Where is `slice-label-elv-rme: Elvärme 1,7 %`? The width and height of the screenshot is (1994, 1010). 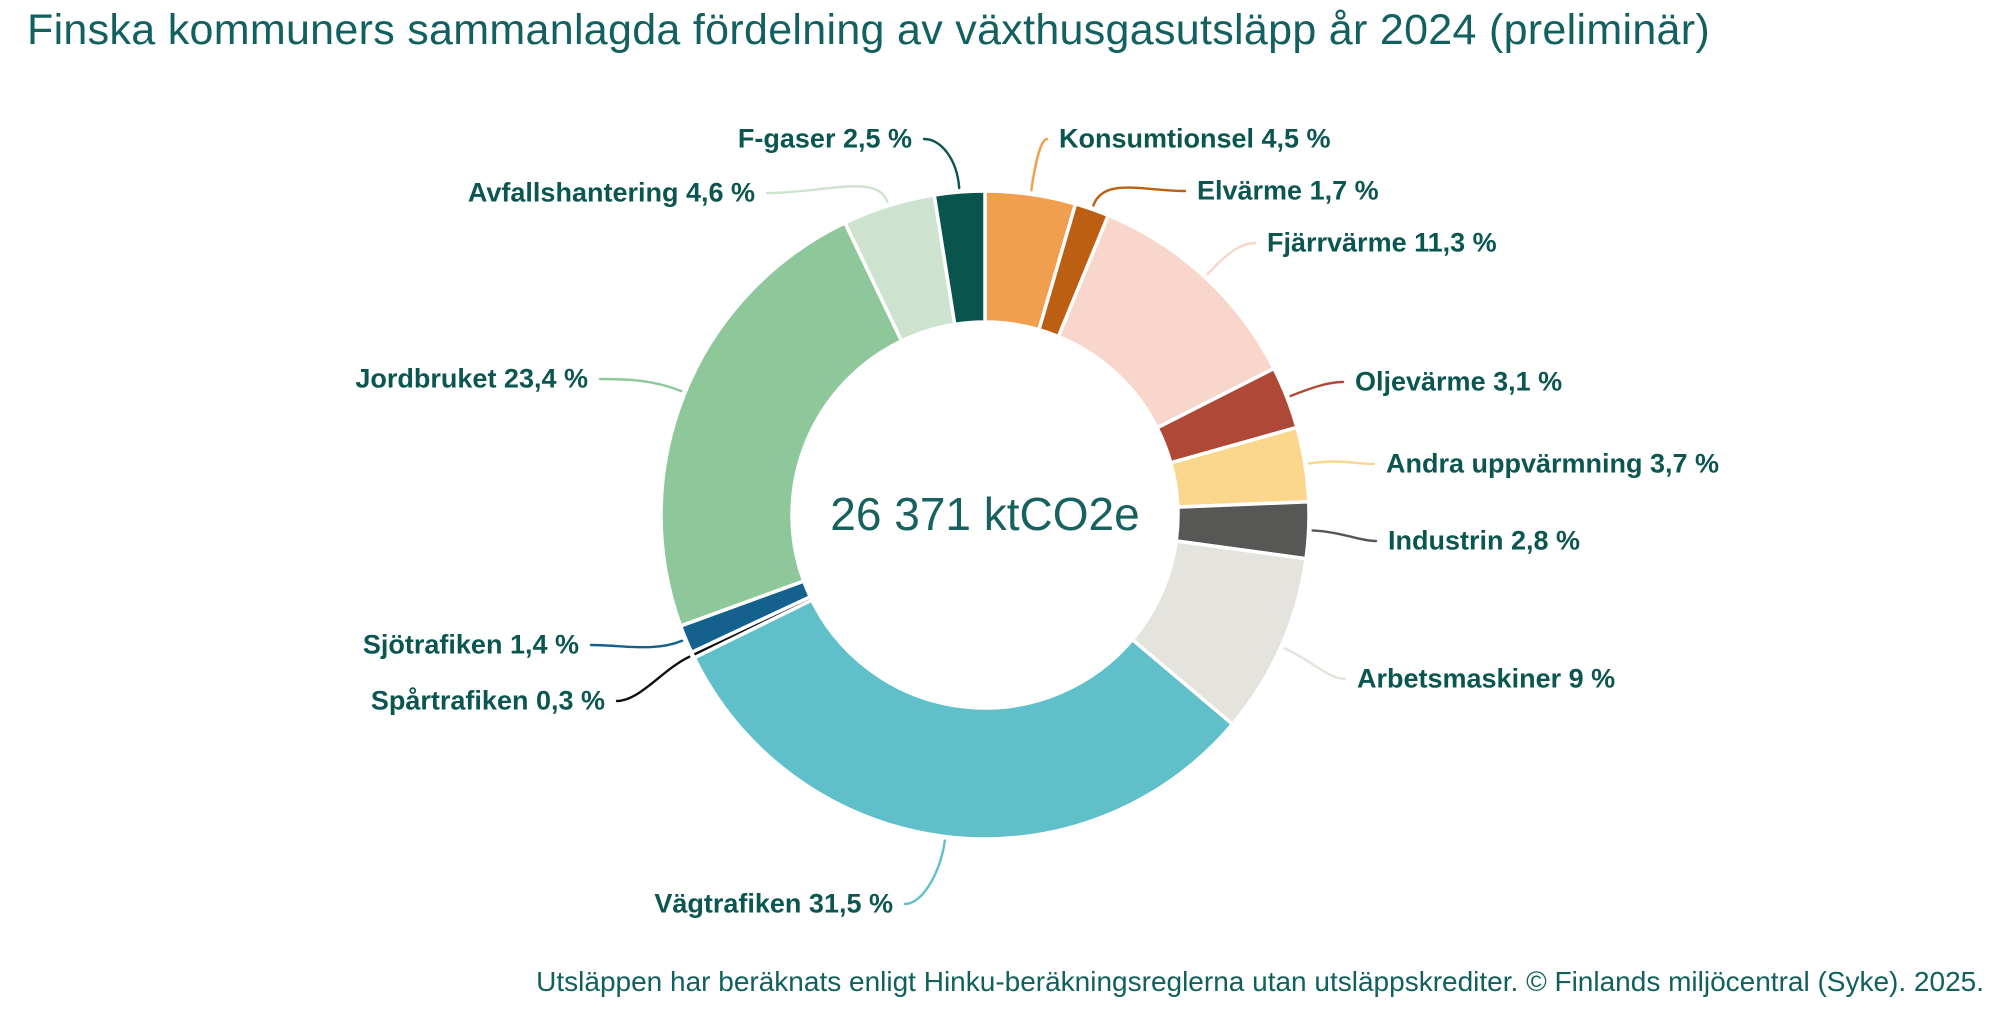 slice-label-elv-rme: Elvärme 1,7 % is located at coordinates (1288, 190).